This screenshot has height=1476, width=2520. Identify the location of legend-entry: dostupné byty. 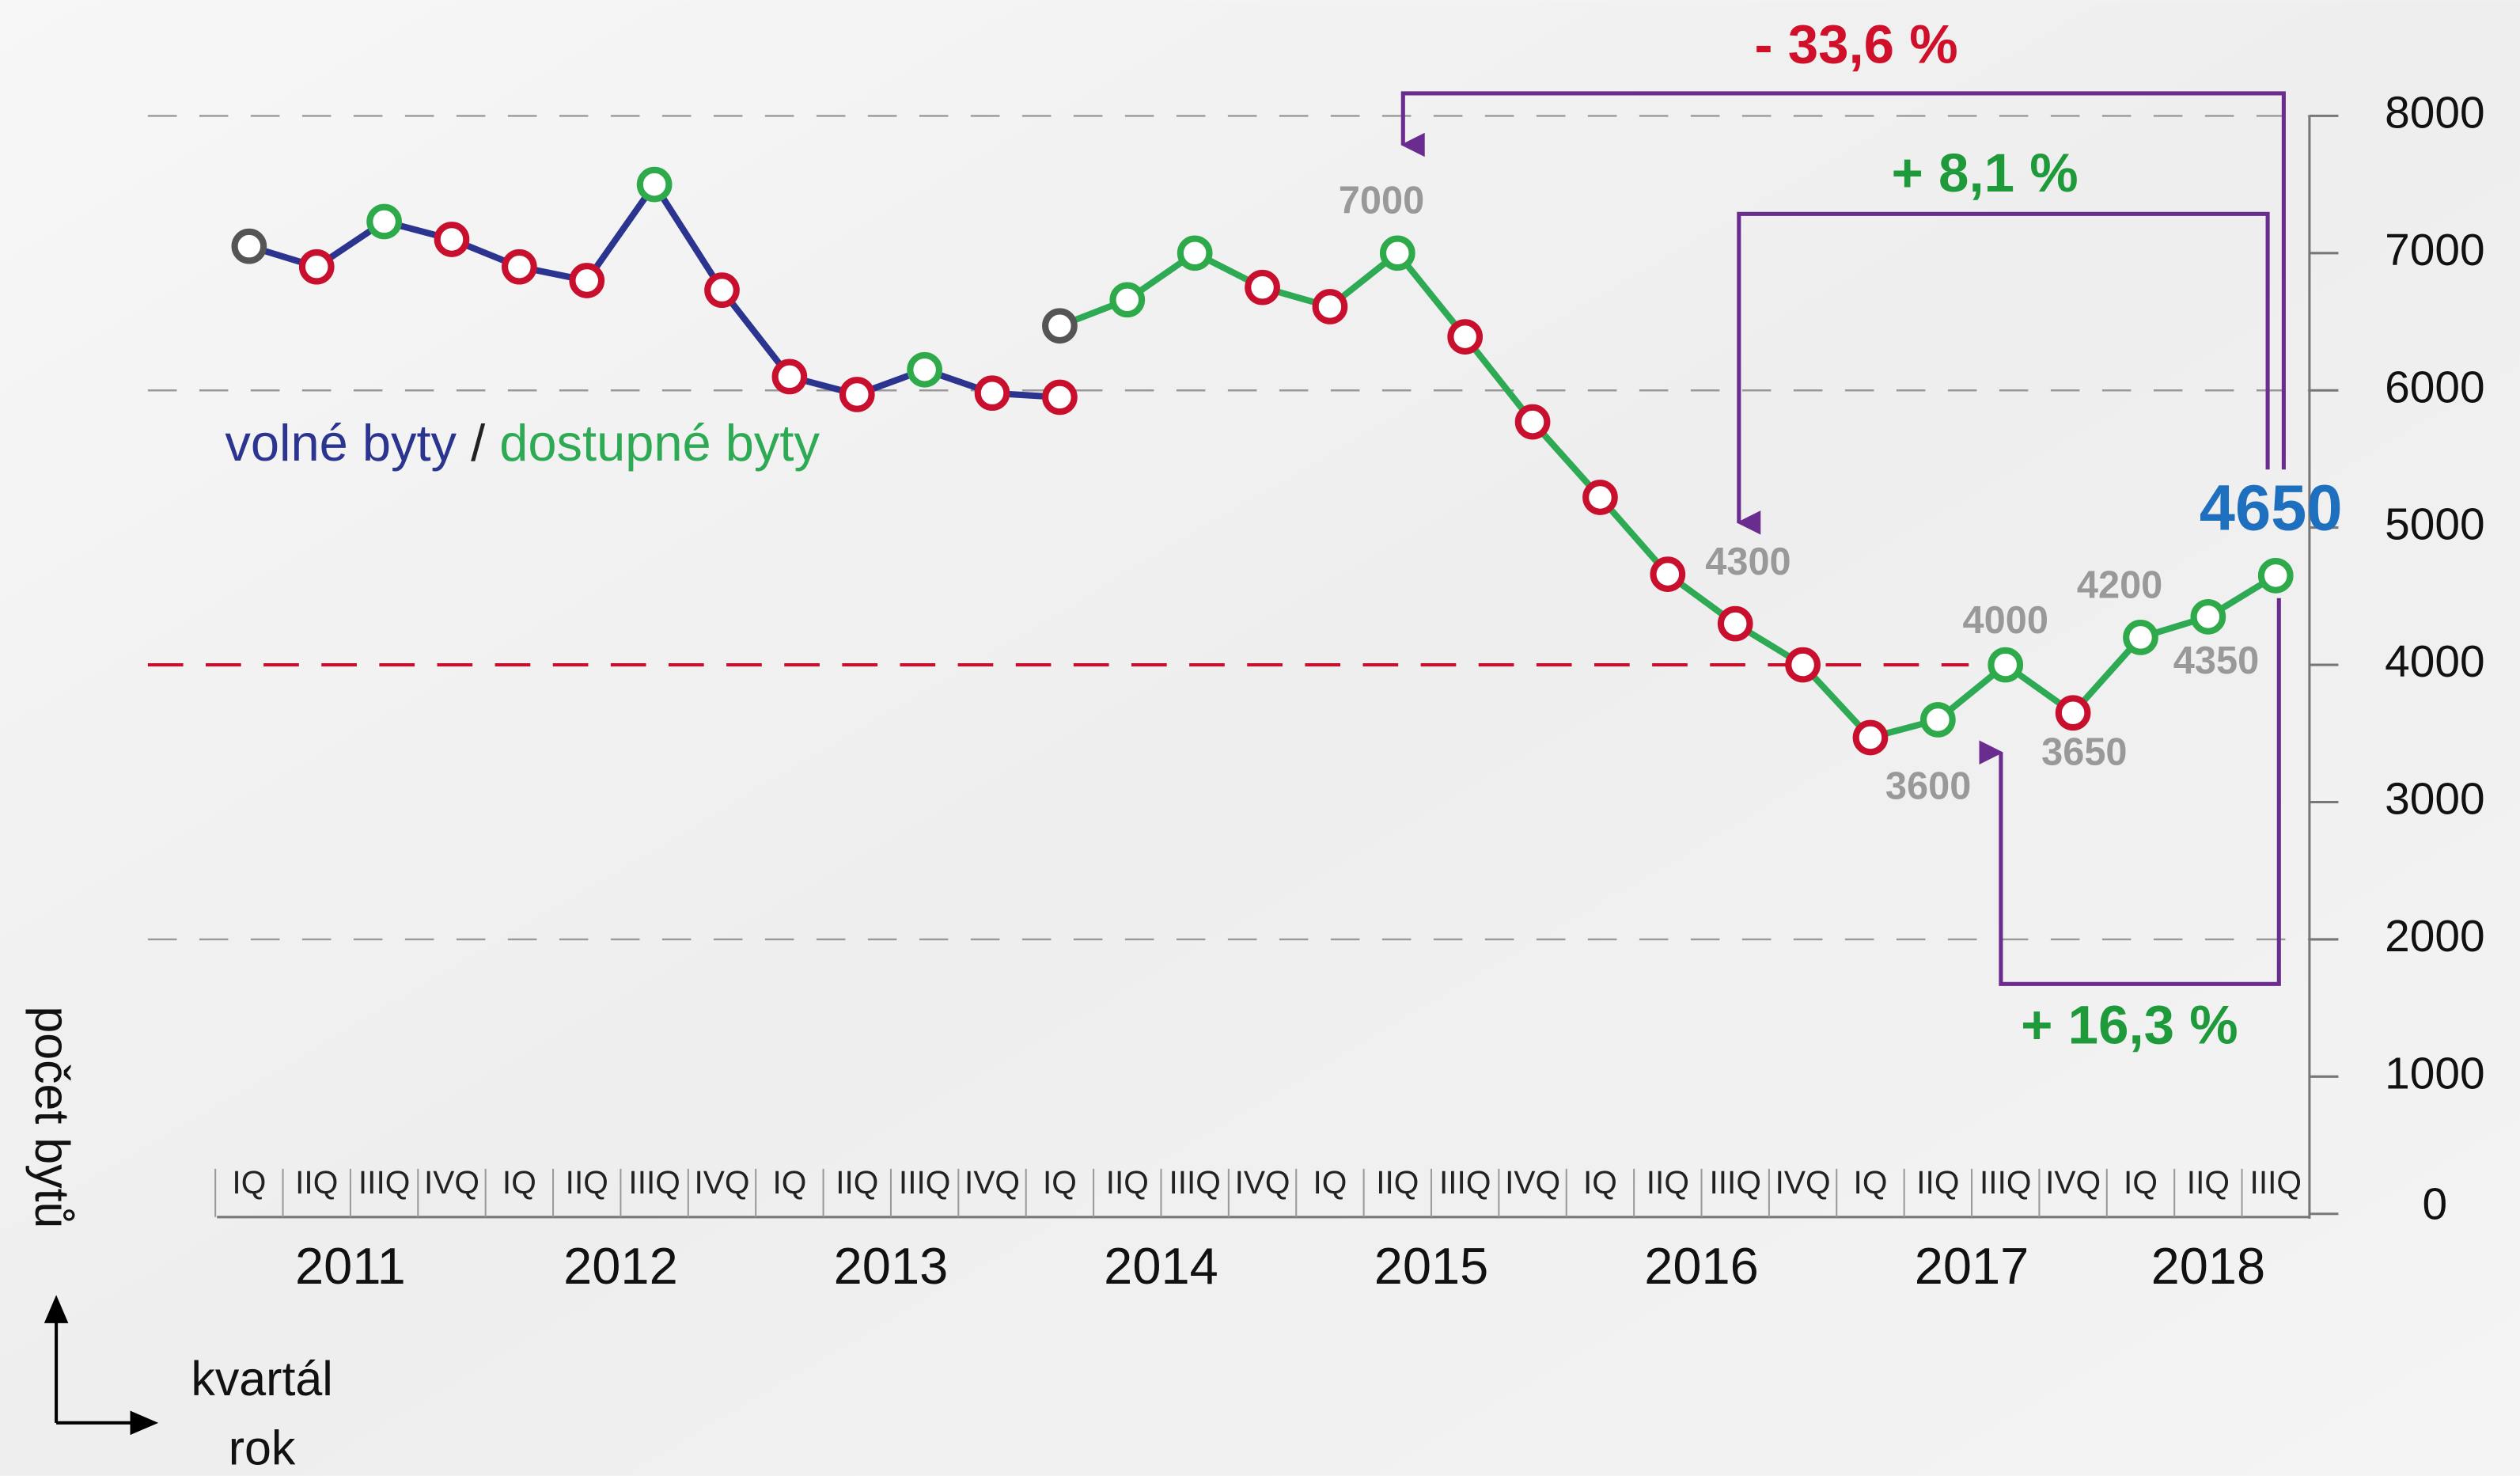
(659, 443).